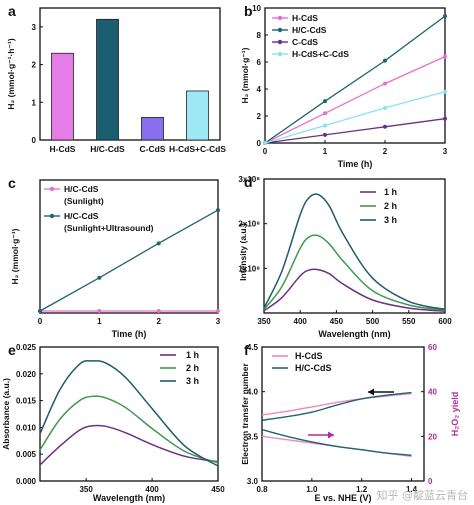  I want to click on watermark: 知乎 @靛蓝云青台, so click(422, 495).